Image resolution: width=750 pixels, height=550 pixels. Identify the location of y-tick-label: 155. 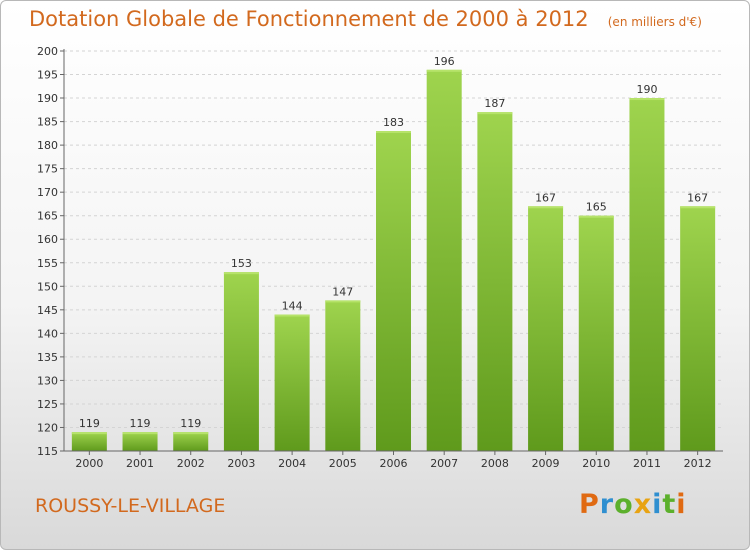
(47, 263).